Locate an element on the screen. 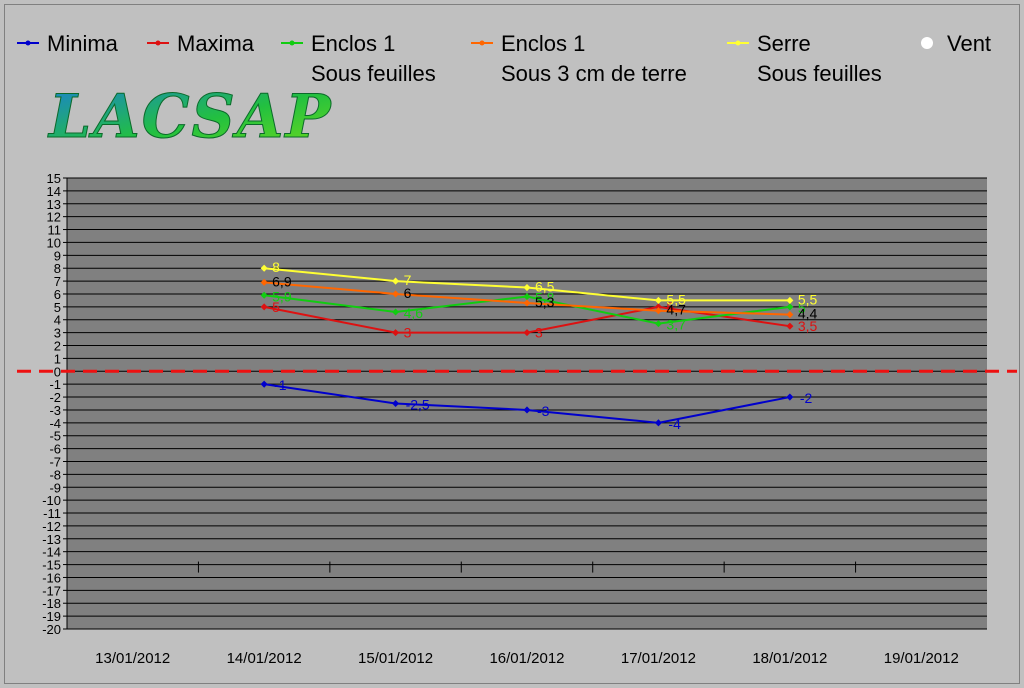 The image size is (1024, 688). data-label: -2 is located at coordinates (806, 398).